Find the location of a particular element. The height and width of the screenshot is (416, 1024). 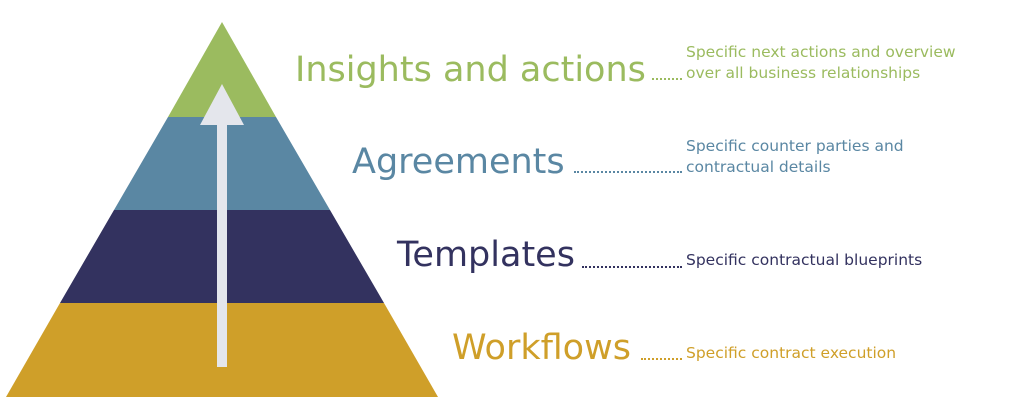

level-description-templates: Specific contractual blueprints is located at coordinates (804, 260).